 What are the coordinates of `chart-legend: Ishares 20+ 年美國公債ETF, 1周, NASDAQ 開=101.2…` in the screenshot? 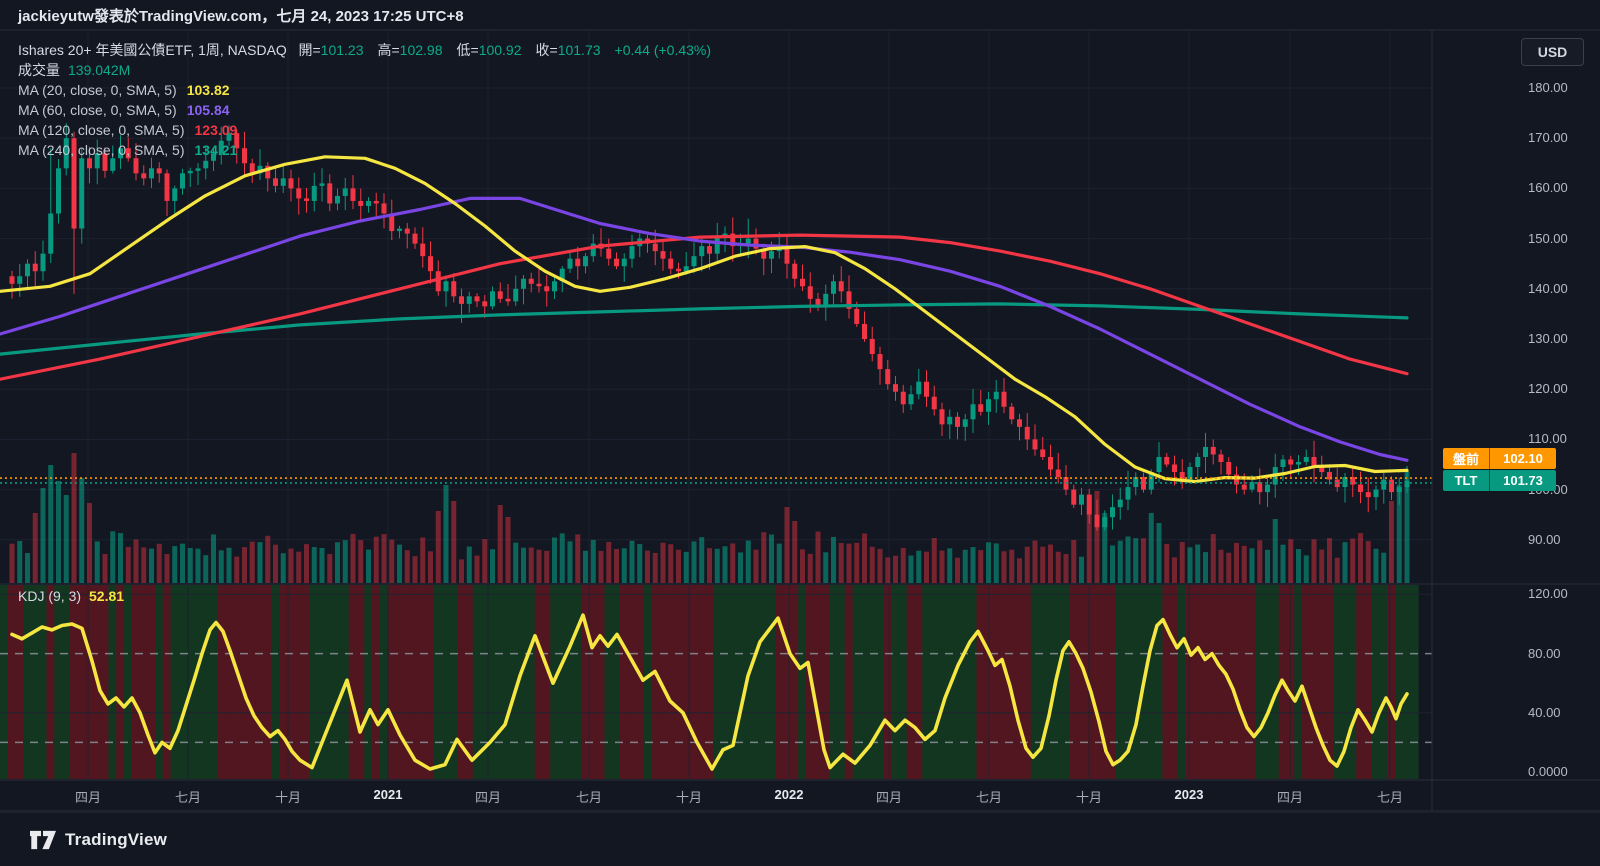 It's located at (364, 100).